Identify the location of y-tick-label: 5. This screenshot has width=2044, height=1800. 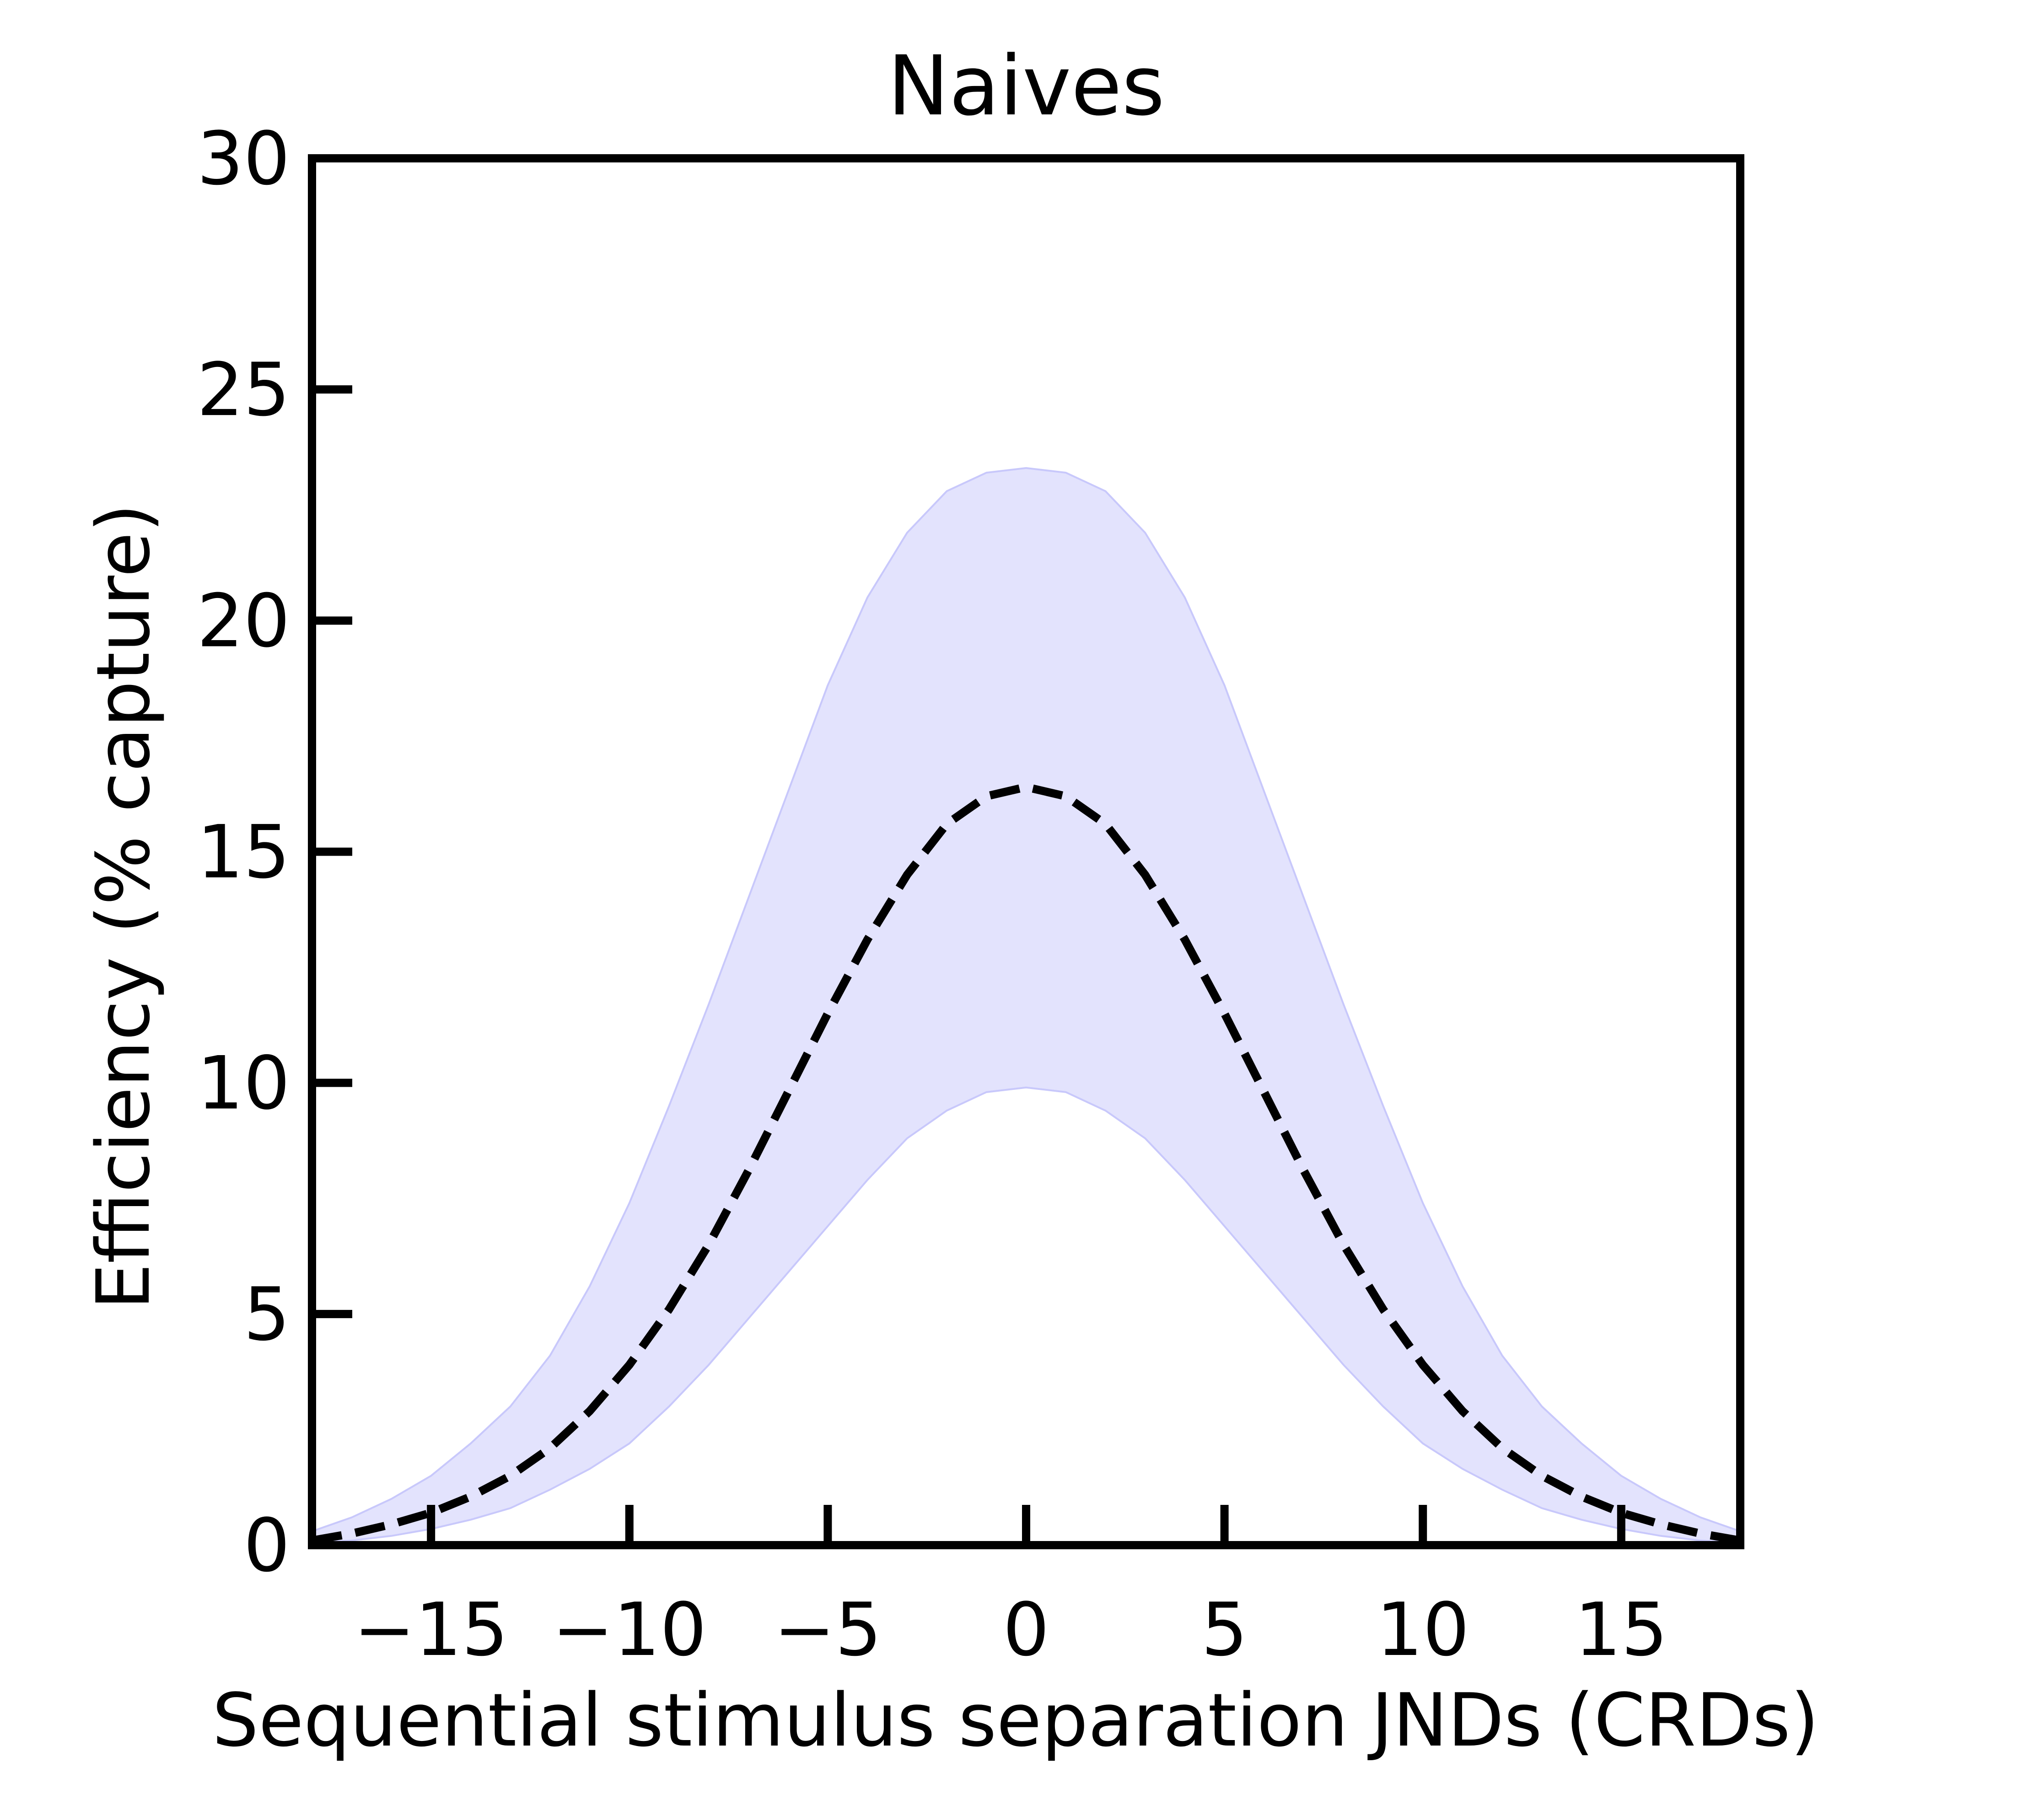
(266, 1315).